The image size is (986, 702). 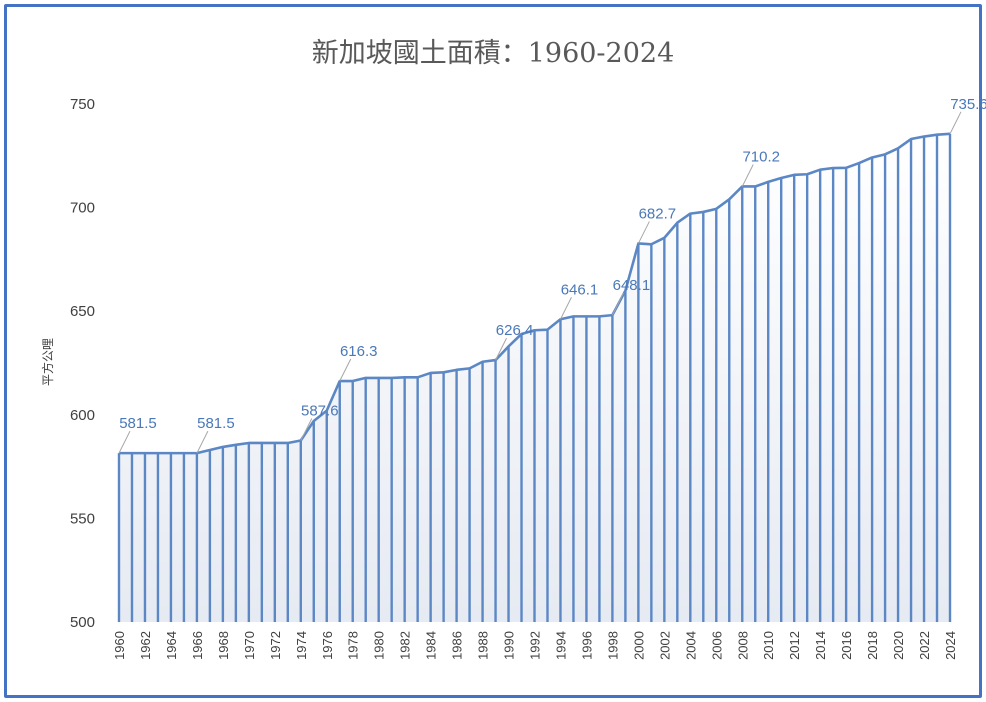 I want to click on x-tick-label-1974: 1974, so click(x=301, y=645).